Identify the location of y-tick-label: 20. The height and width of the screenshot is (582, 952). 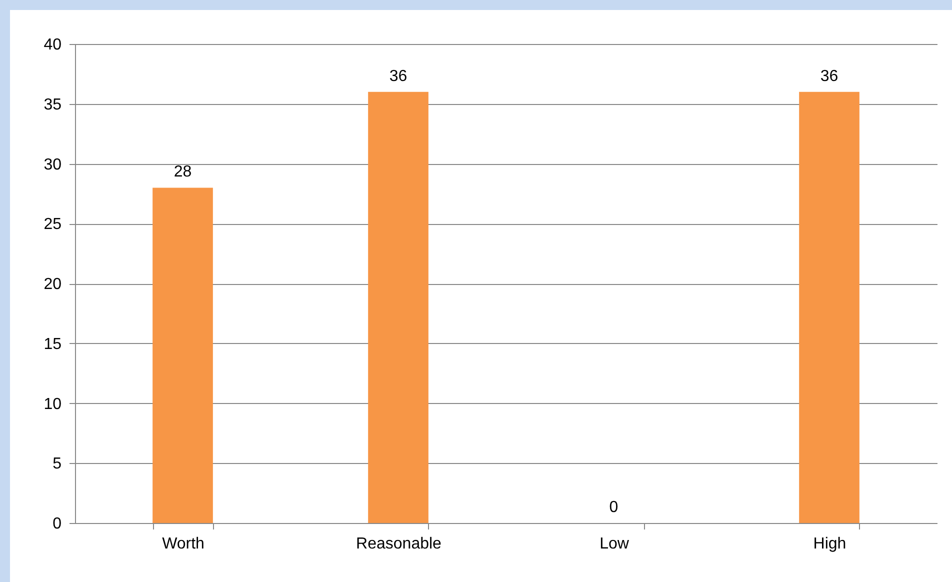
(53, 284).